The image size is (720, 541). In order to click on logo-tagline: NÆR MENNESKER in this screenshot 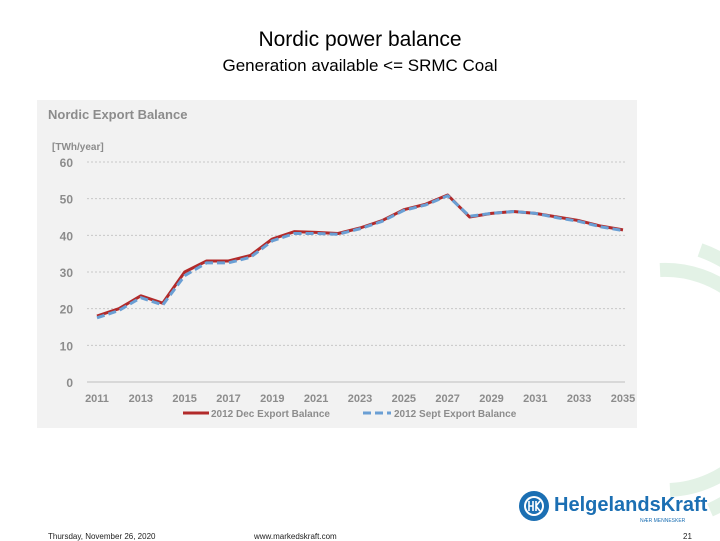, I will do `click(663, 521)`.